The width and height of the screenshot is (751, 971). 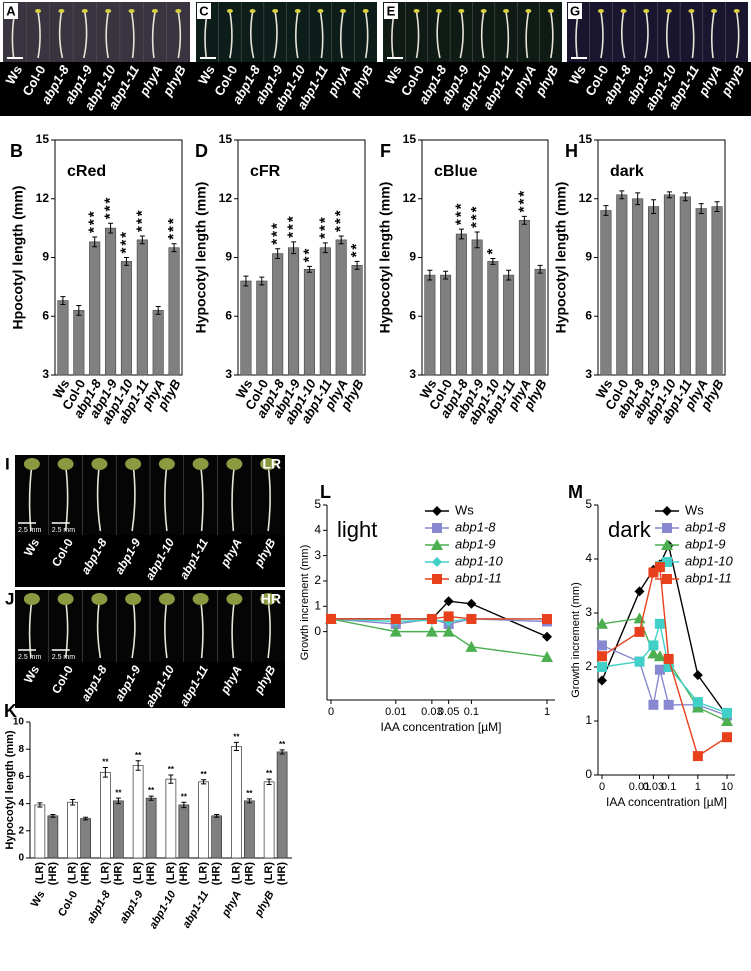 What do you see at coordinates (547, 712) in the screenshot?
I see `x-tick-label: 1` at bounding box center [547, 712].